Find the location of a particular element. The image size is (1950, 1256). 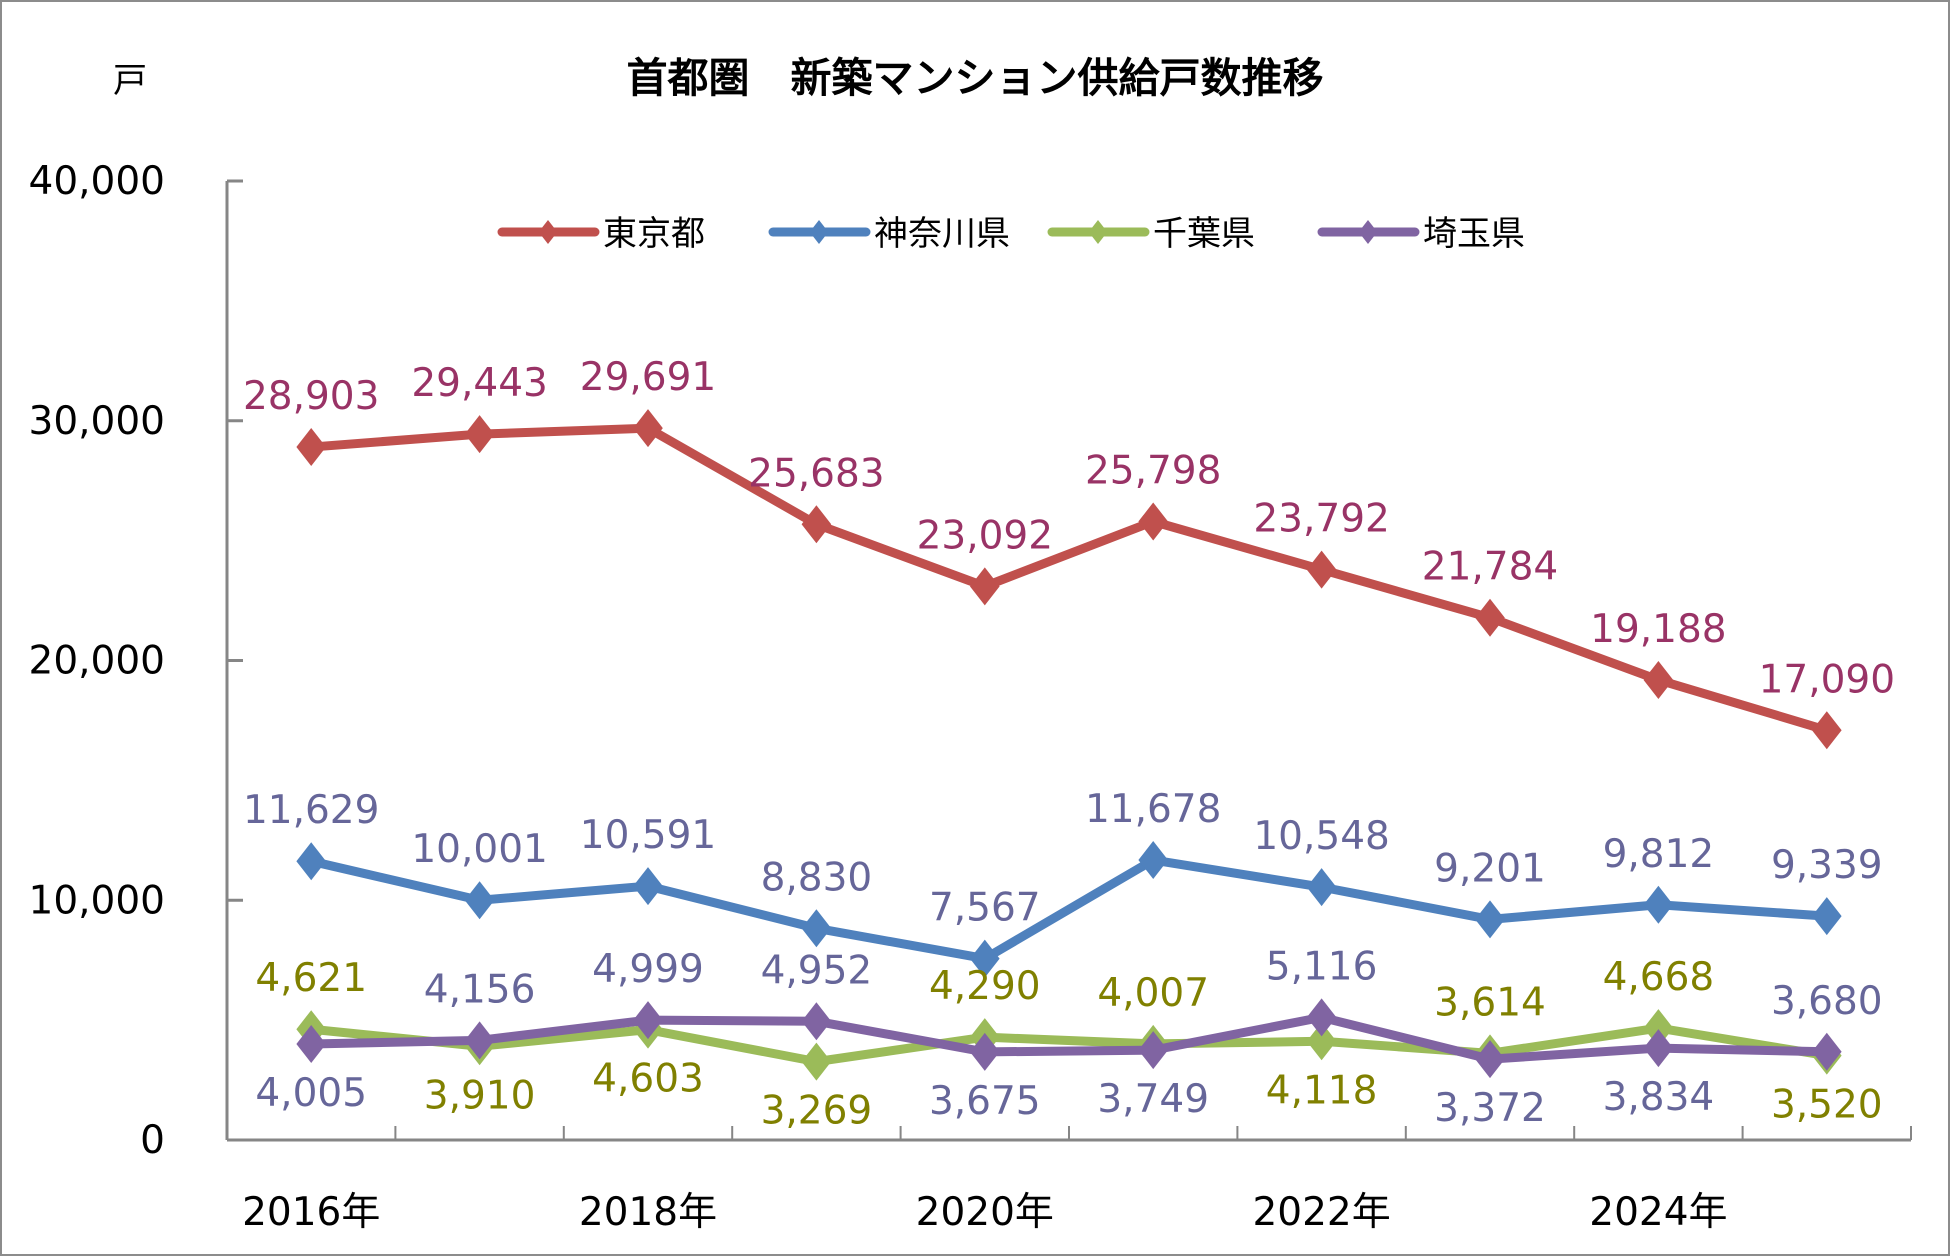

x-tick-label: 2020年 is located at coordinates (985, 1212).